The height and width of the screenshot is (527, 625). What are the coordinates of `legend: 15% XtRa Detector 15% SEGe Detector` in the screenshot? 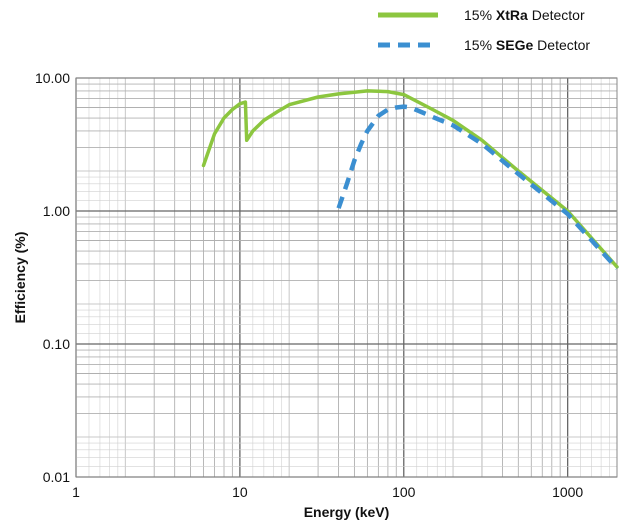 It's located at (484, 30).